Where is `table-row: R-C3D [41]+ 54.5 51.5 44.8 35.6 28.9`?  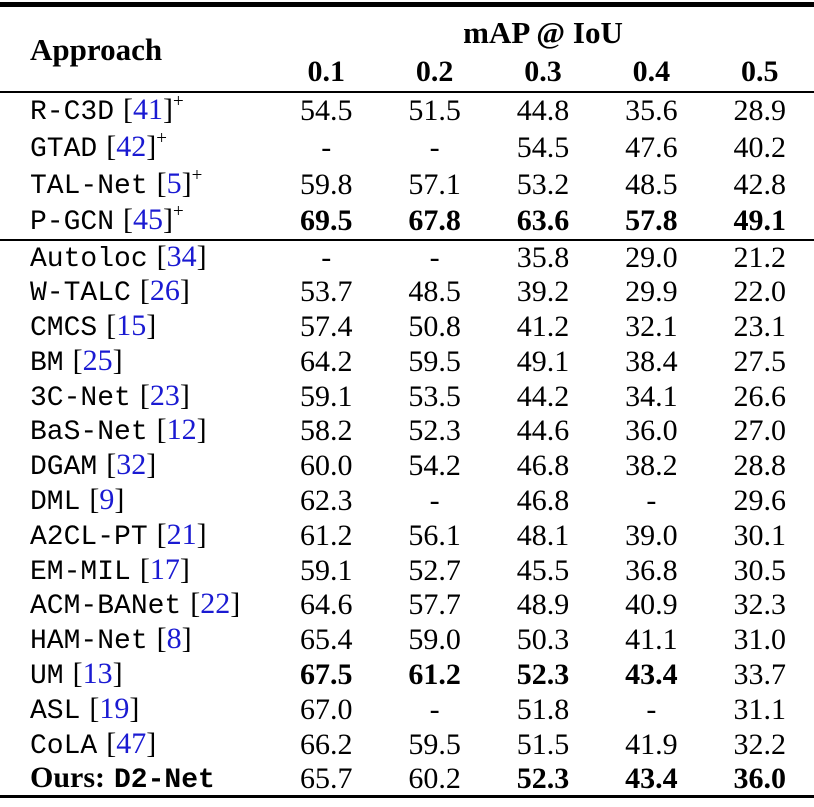 table-row: R-C3D [41]+ 54.5 51.5 44.8 35.6 28.9 is located at coordinates (407, 110).